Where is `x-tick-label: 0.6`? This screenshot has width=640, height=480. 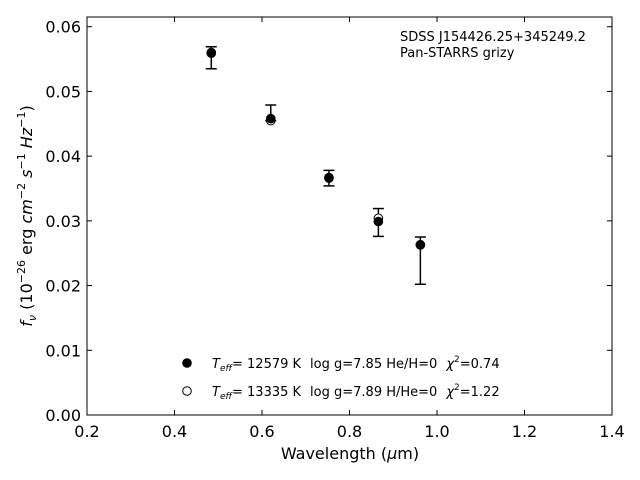
x-tick-label: 0.6 is located at coordinates (261, 431).